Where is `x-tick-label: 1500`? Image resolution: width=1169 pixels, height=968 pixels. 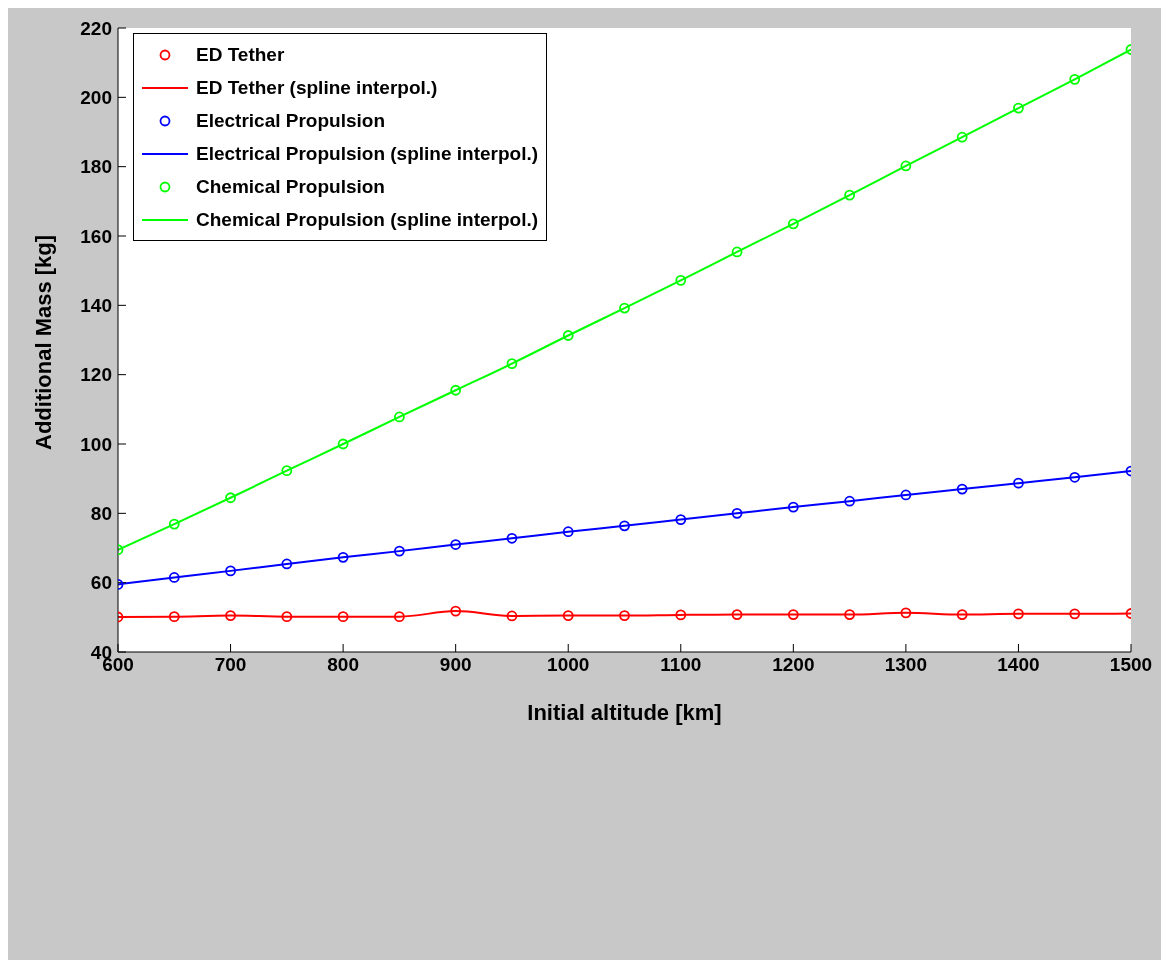
x-tick-label: 1500 is located at coordinates (1131, 665).